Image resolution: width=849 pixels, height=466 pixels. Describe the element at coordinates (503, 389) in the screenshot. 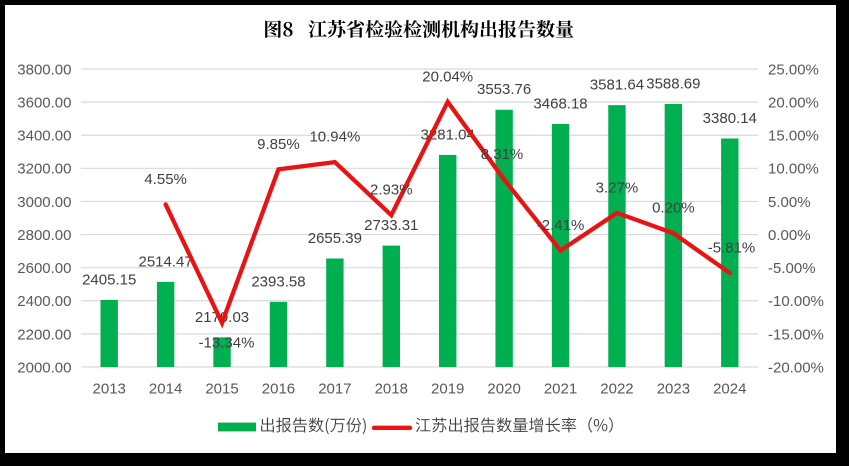

I see `svg-text: 2020` at that location.